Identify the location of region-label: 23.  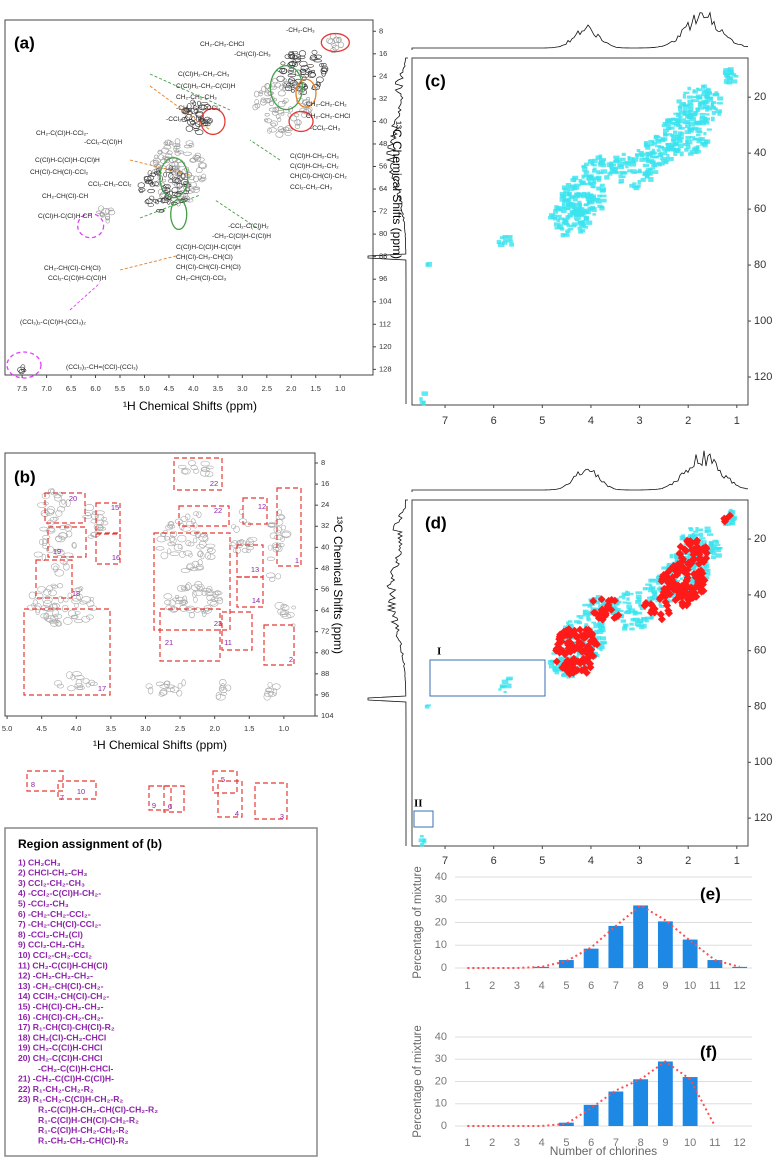
(218, 623).